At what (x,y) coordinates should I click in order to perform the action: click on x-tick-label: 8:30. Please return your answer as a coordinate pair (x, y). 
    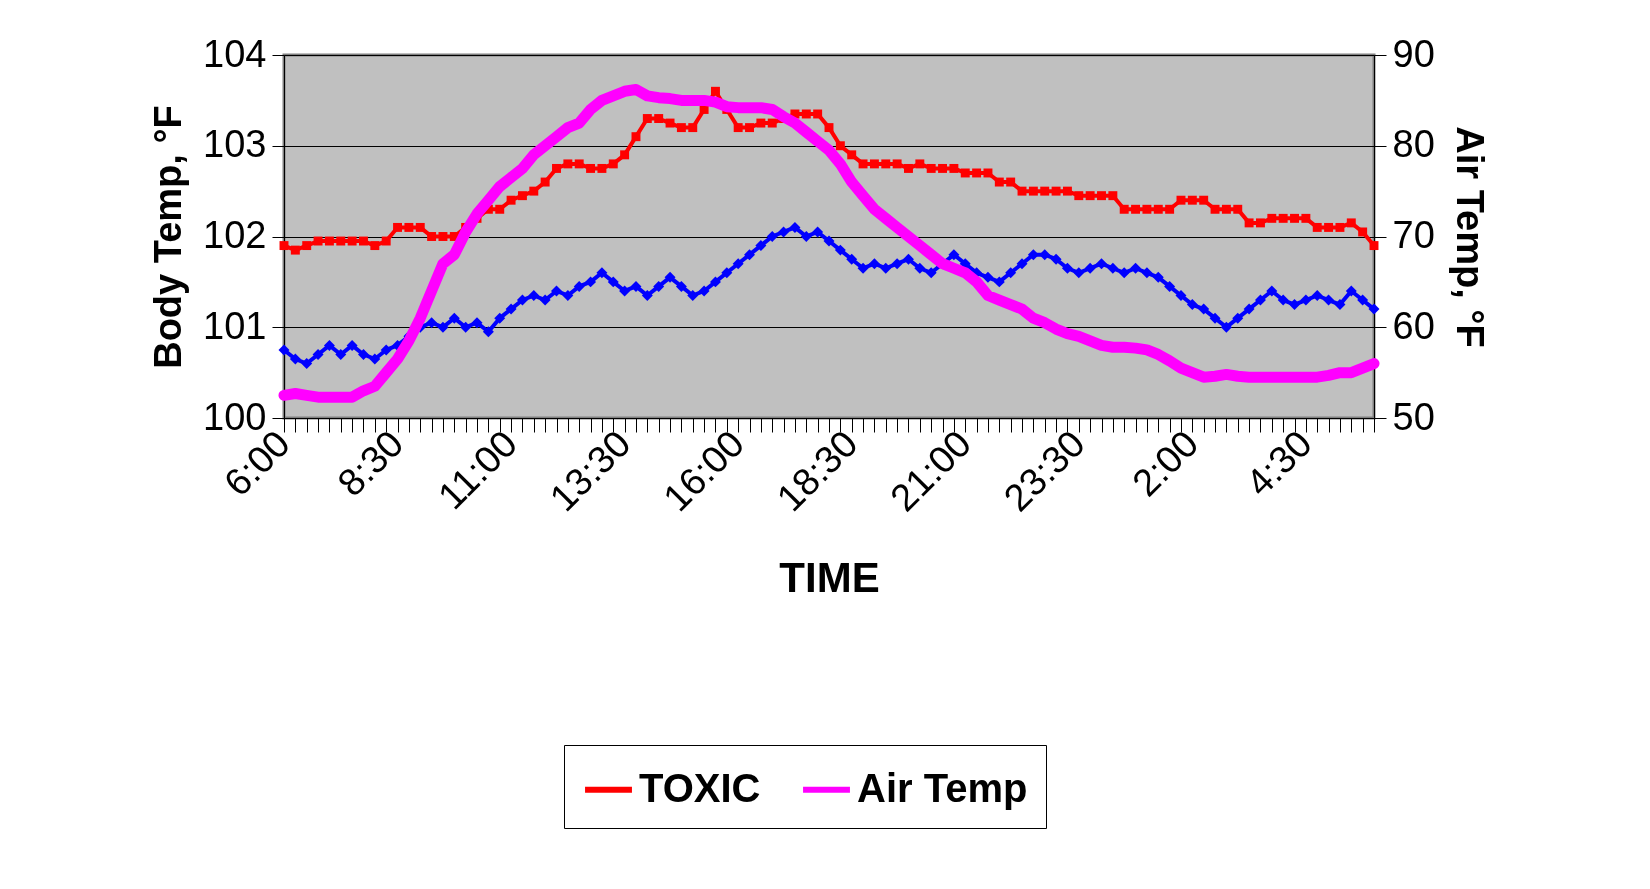
    Looking at the image, I should click on (370, 463).